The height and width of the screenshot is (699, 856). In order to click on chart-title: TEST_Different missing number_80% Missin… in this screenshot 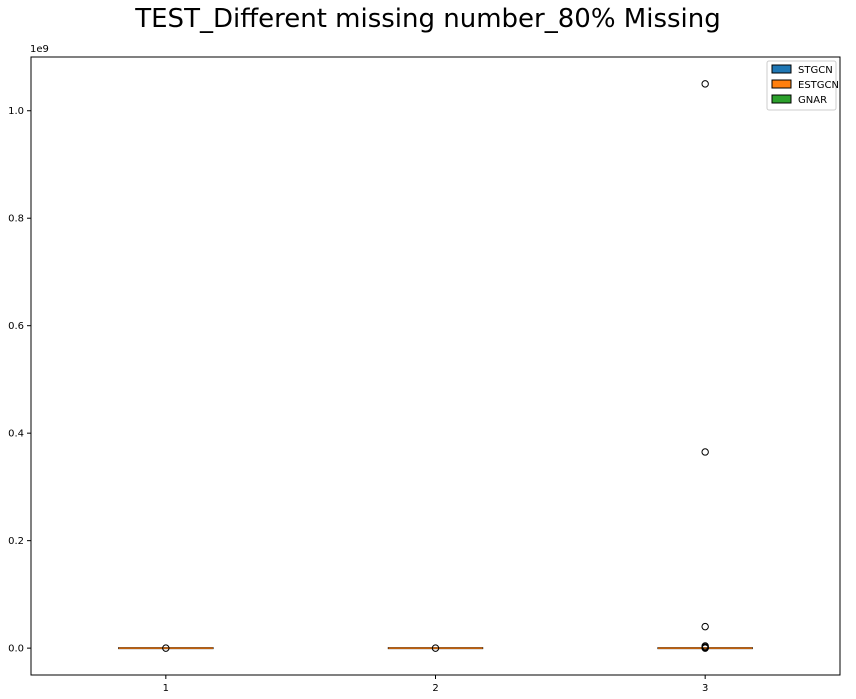, I will do `click(427, 19)`.